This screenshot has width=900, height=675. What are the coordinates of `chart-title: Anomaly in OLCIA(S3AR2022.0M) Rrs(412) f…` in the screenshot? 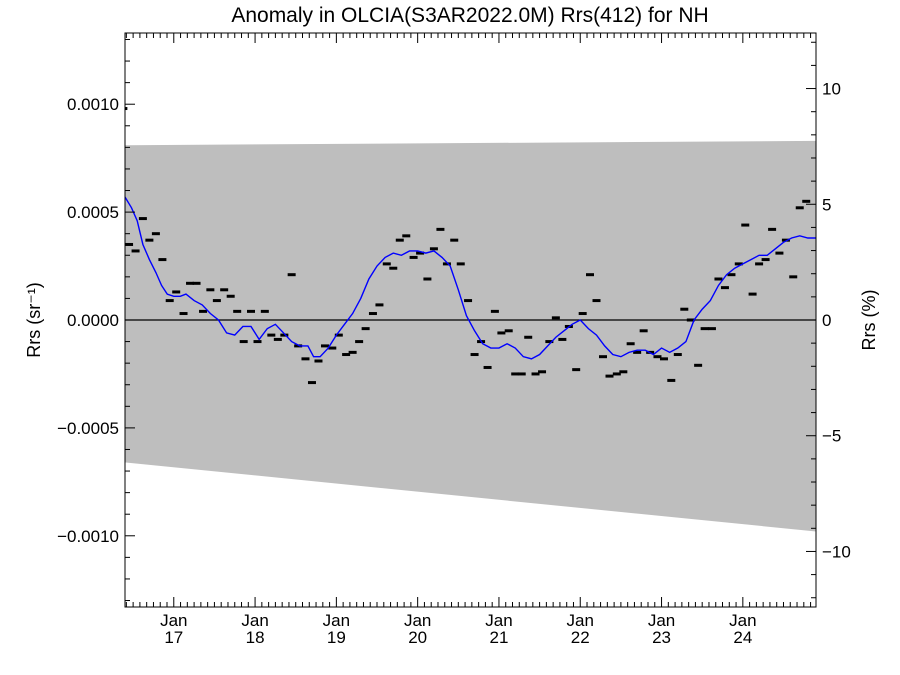 It's located at (469, 15).